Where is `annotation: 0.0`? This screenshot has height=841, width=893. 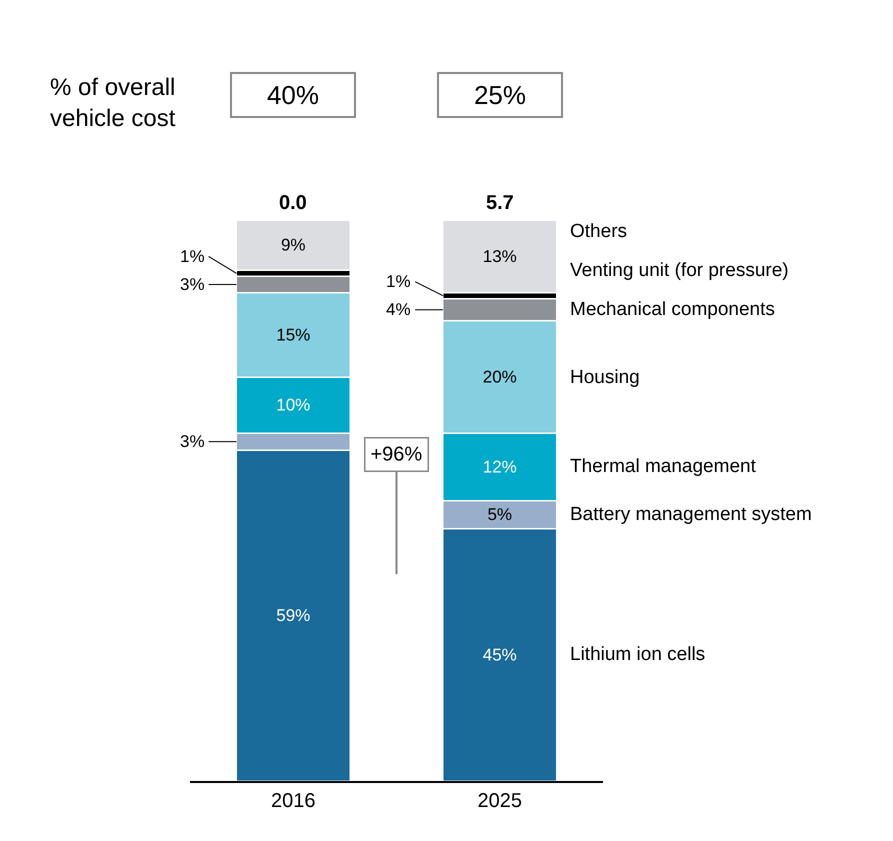 annotation: 0.0 is located at coordinates (293, 203).